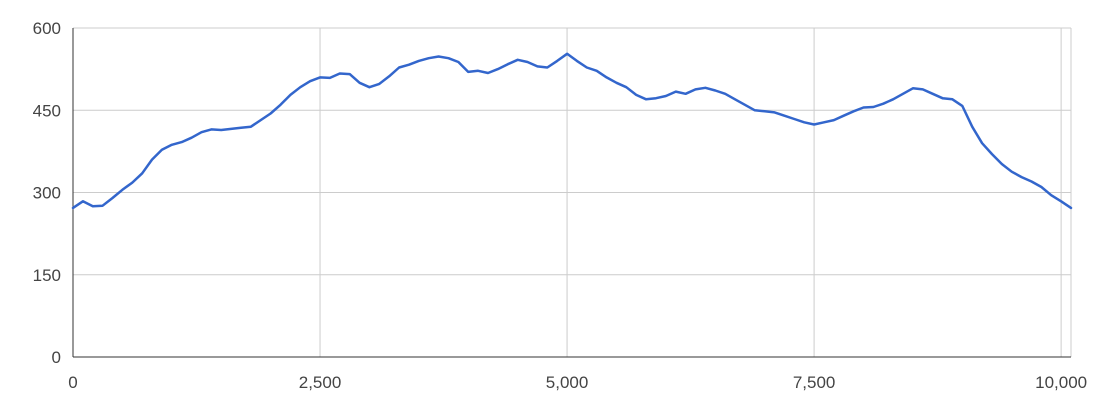 The image size is (1106, 396). I want to click on y-tick-labels: 0 150 300 450 600, so click(47, 193).